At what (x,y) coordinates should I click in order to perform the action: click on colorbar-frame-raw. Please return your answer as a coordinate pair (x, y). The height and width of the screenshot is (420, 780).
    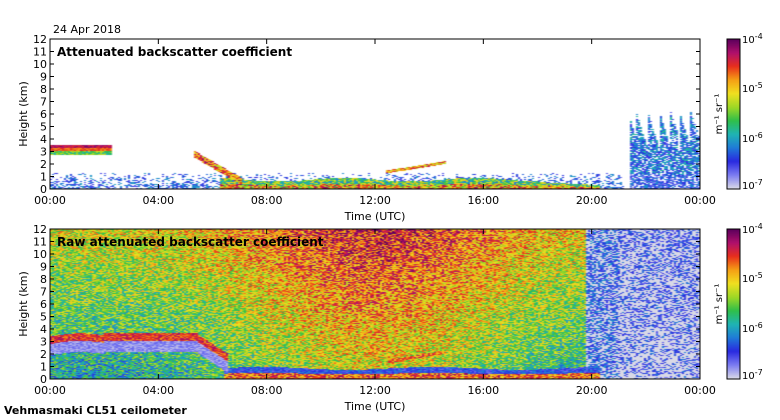
    Looking at the image, I should click on (733, 304).